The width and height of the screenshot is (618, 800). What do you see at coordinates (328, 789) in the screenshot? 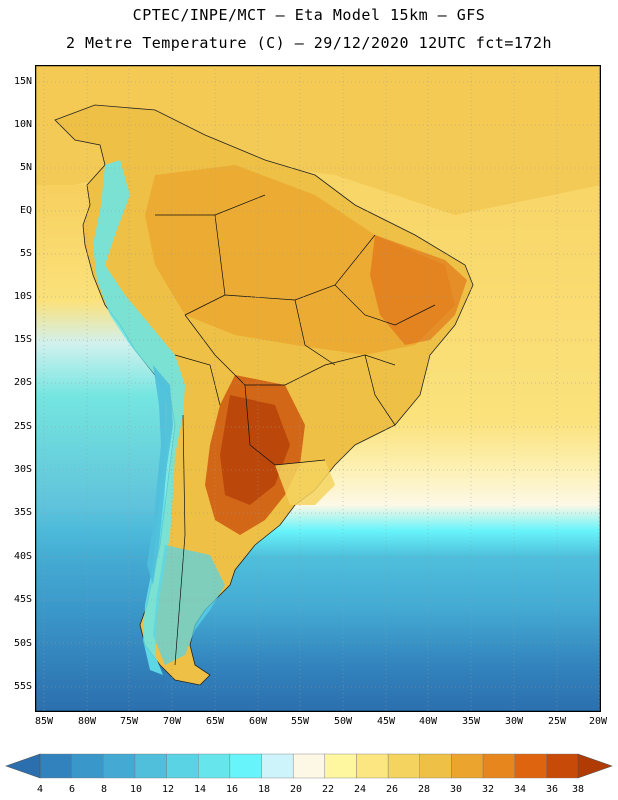
I see `color-scale-label: 22` at bounding box center [328, 789].